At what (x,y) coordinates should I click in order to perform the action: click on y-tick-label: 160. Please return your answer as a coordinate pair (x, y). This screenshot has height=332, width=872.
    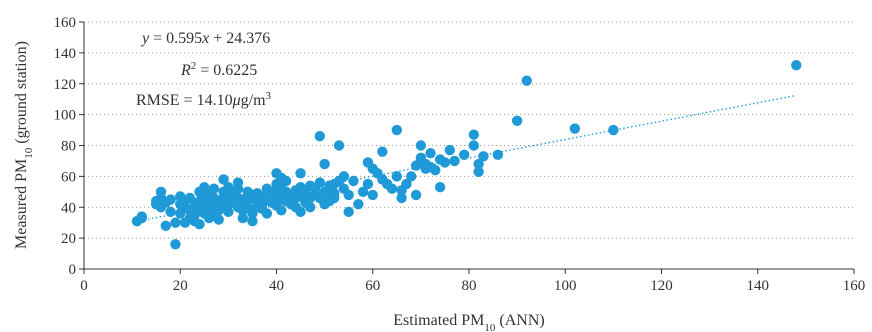
    Looking at the image, I should click on (65, 23).